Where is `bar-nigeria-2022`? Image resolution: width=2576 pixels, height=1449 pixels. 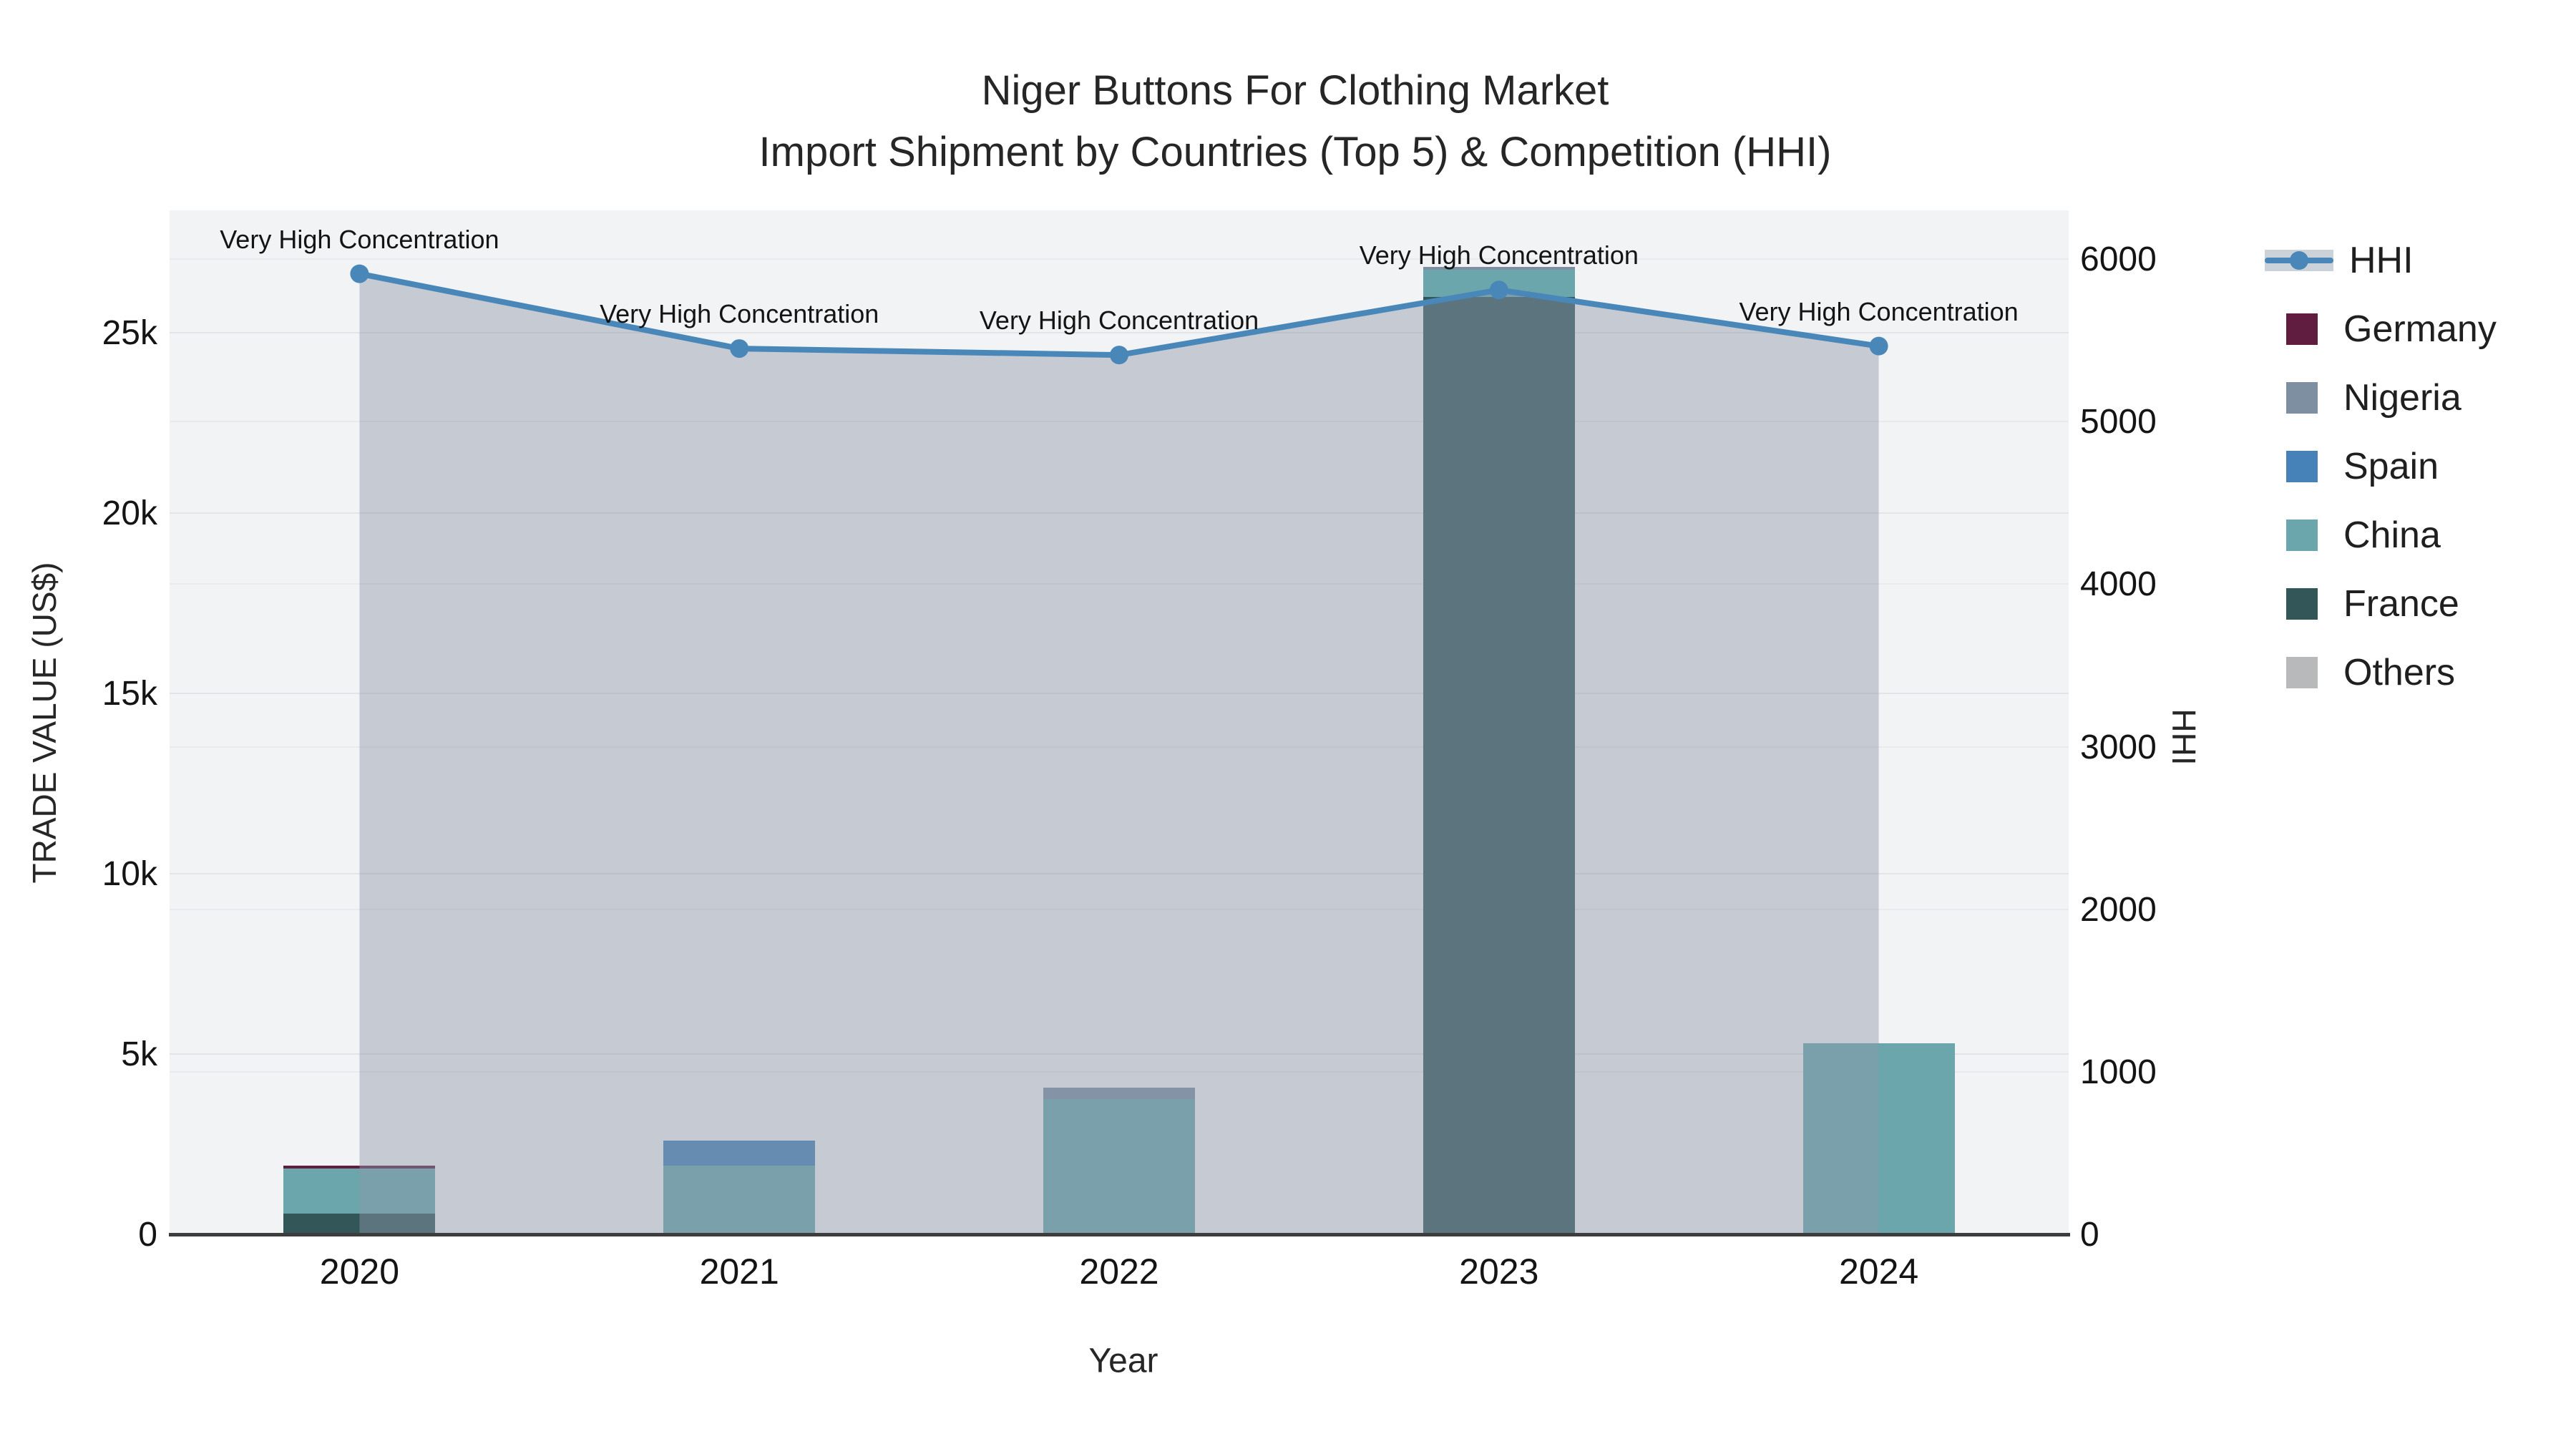
bar-nigeria-2022 is located at coordinates (1119, 1093).